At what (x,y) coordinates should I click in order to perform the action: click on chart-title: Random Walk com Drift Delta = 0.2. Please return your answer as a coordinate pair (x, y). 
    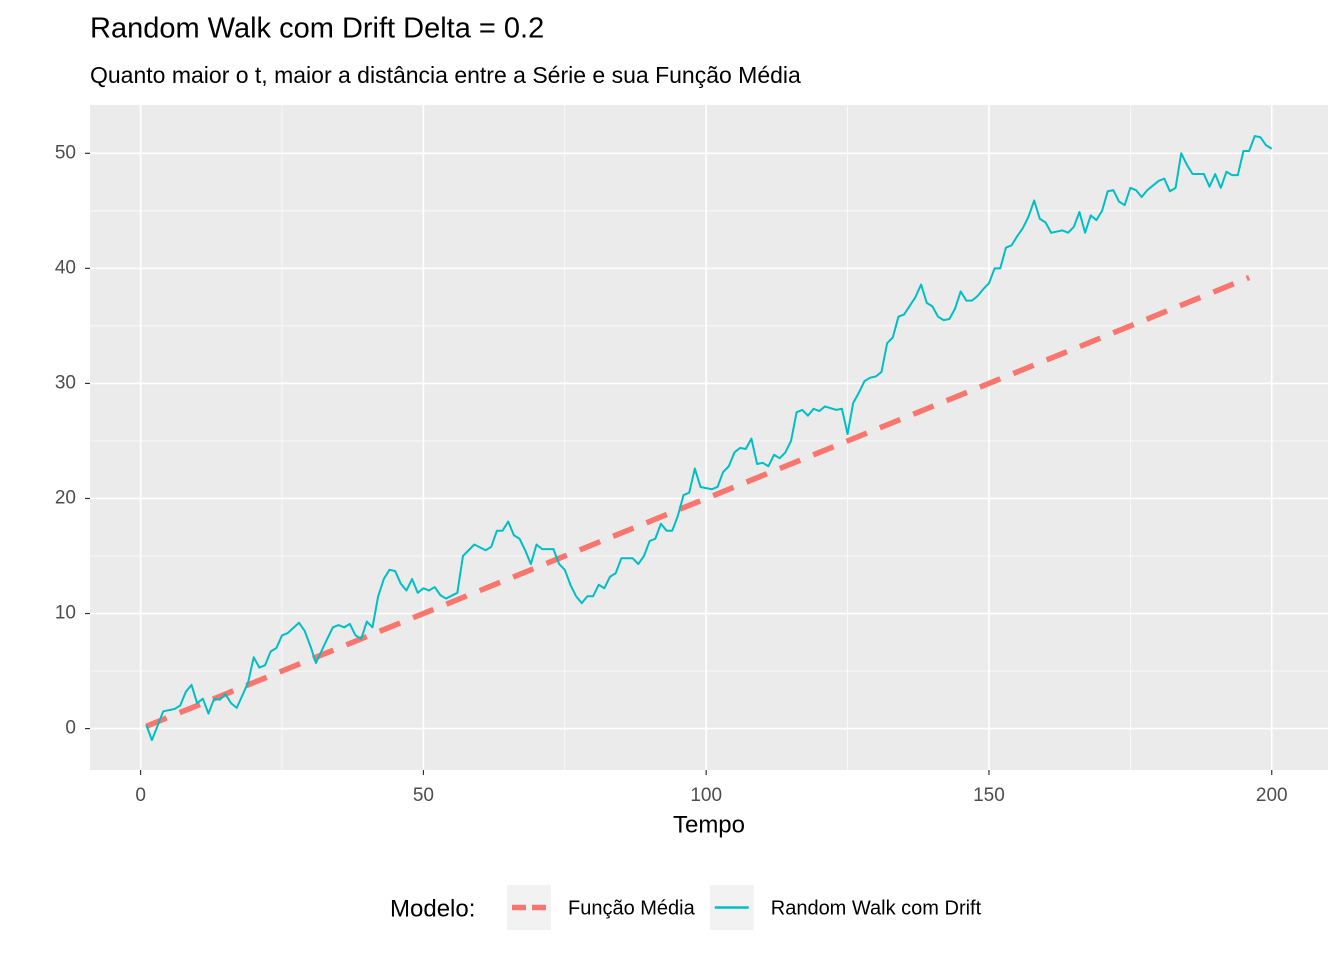
    Looking at the image, I should click on (317, 29).